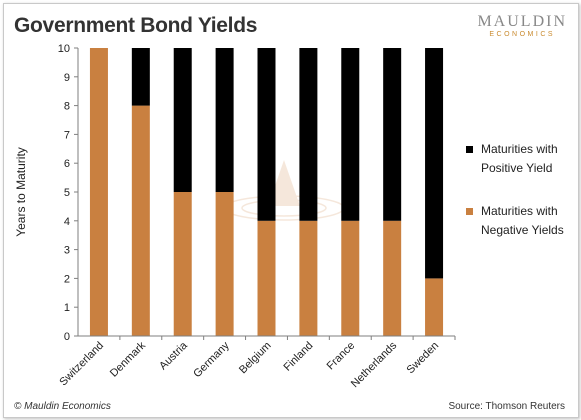 The height and width of the screenshot is (420, 581). I want to click on bar-negative-yield-sweden, so click(434, 307).